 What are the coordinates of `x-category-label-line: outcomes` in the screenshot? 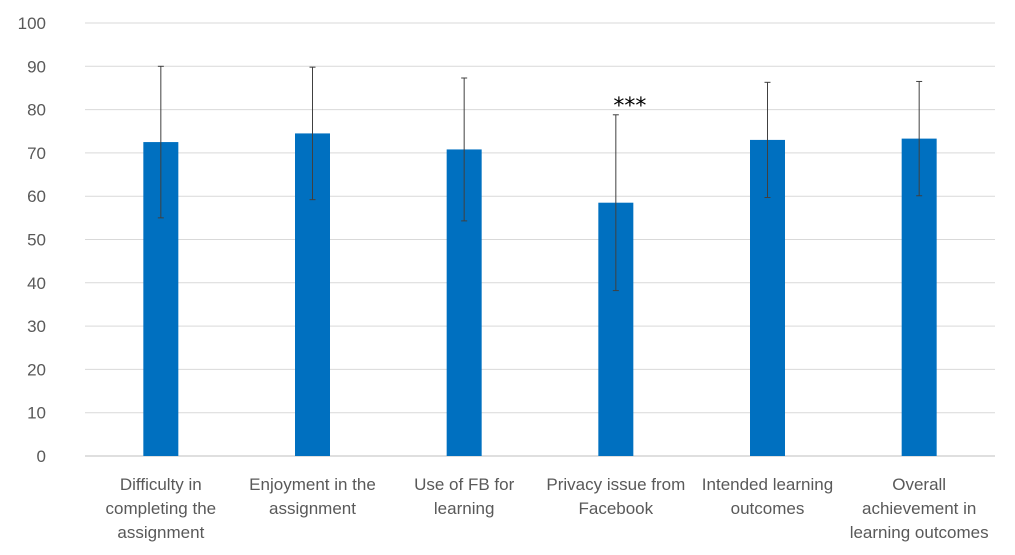 It's located at (768, 508).